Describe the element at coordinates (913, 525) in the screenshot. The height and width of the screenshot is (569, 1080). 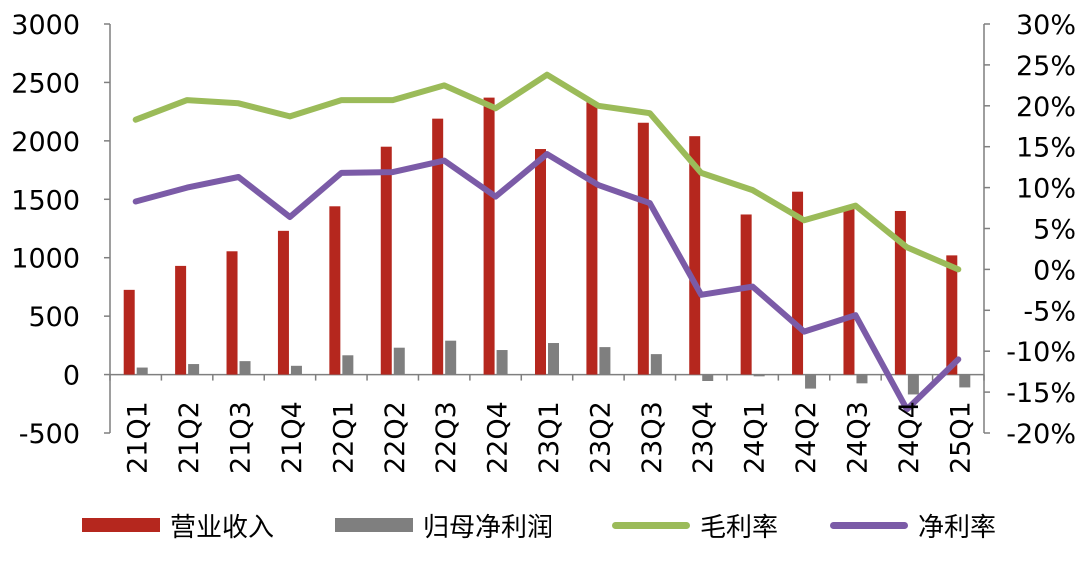
I see `legend-item: 净利率` at that location.